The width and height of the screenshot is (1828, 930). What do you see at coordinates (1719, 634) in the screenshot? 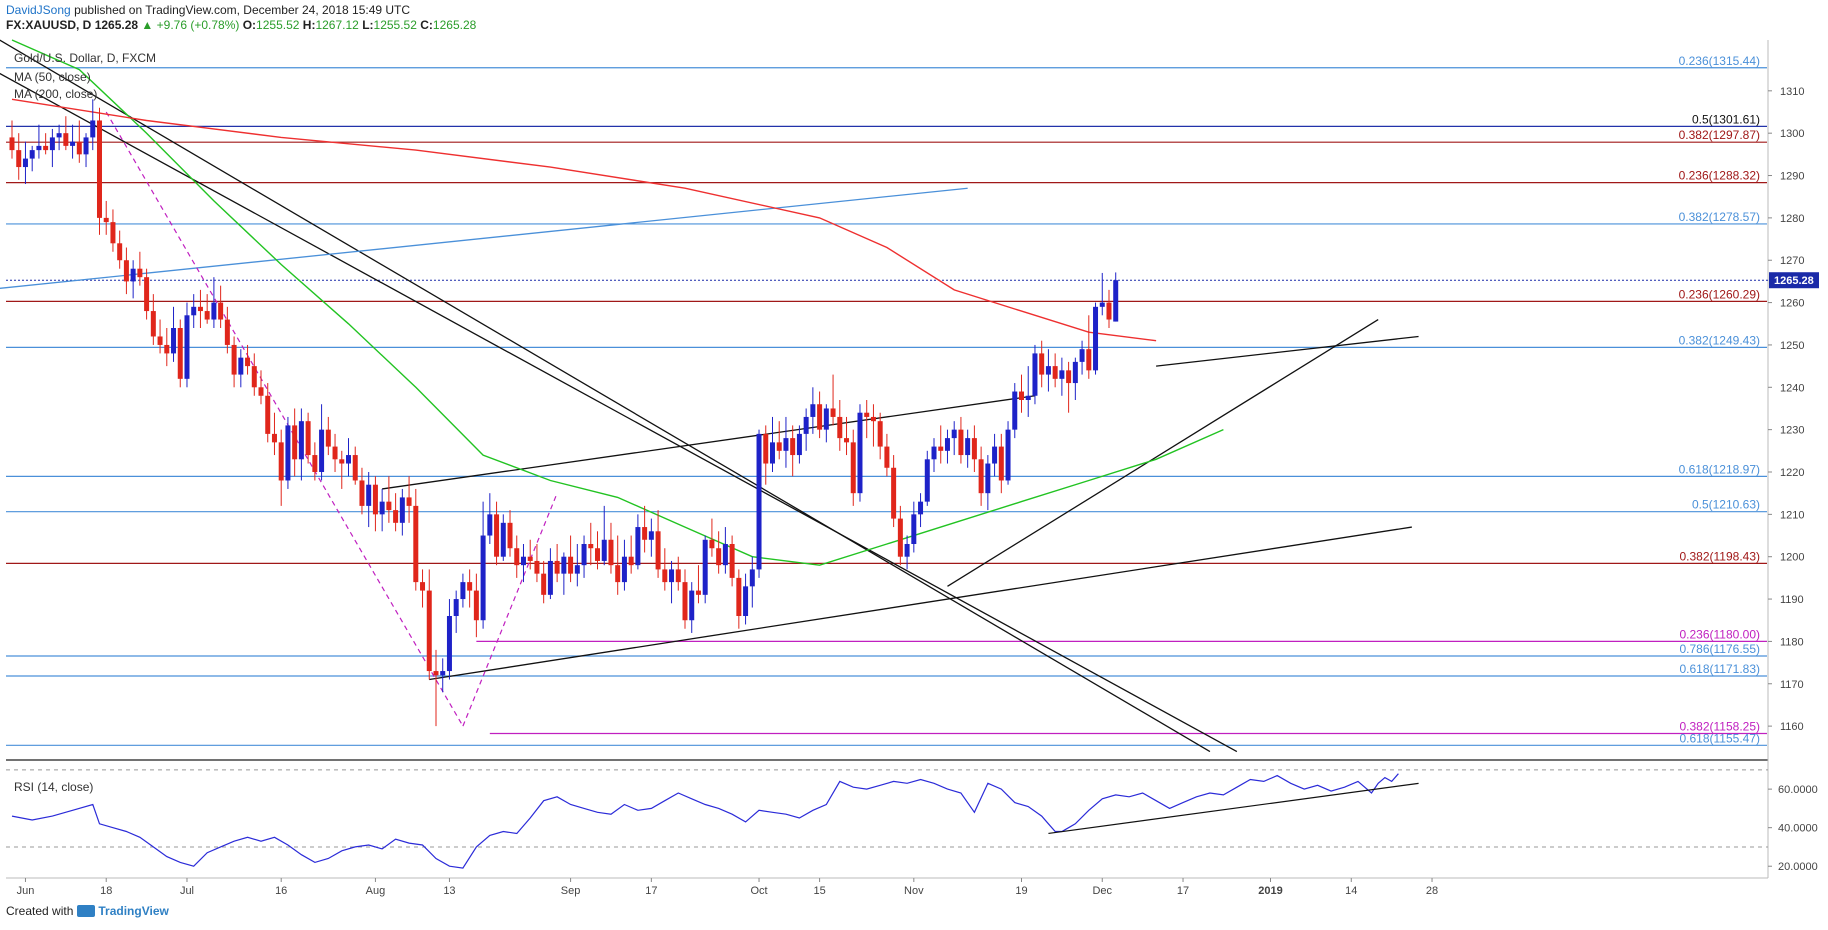
I see `fib-level-label: 0.236(1180.00)` at bounding box center [1719, 634].